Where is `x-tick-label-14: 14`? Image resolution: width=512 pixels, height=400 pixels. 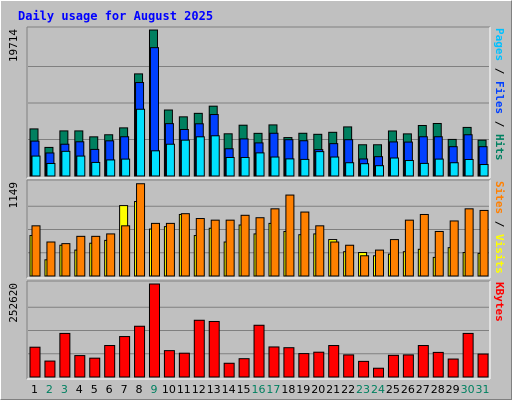 x-tick-label-14: 14 is located at coordinates (229, 389).